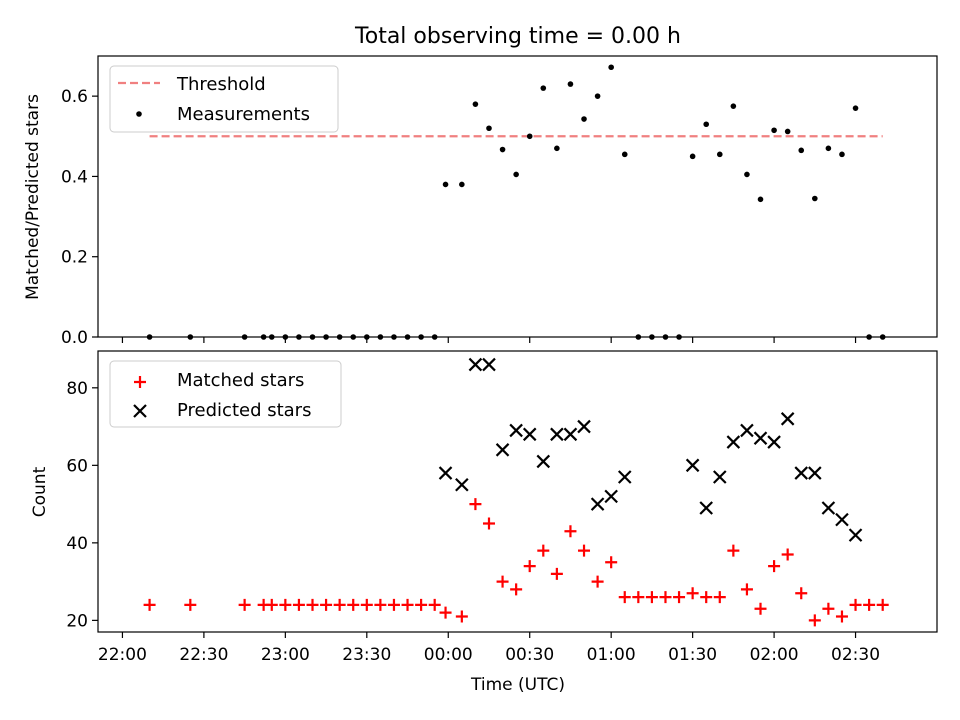 This screenshot has height=720, width=960. I want to click on legend-threshold-label: Threshold, so click(221, 84).